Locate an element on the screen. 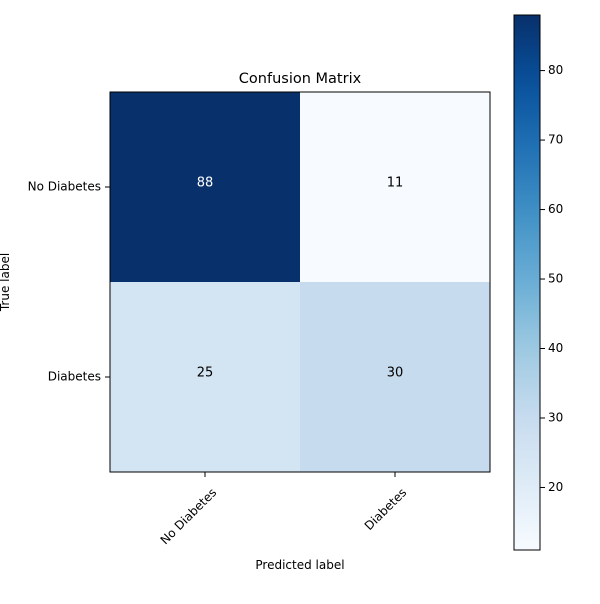 The image size is (600, 604). colorbar-tick-label: 70 is located at coordinates (555, 140).